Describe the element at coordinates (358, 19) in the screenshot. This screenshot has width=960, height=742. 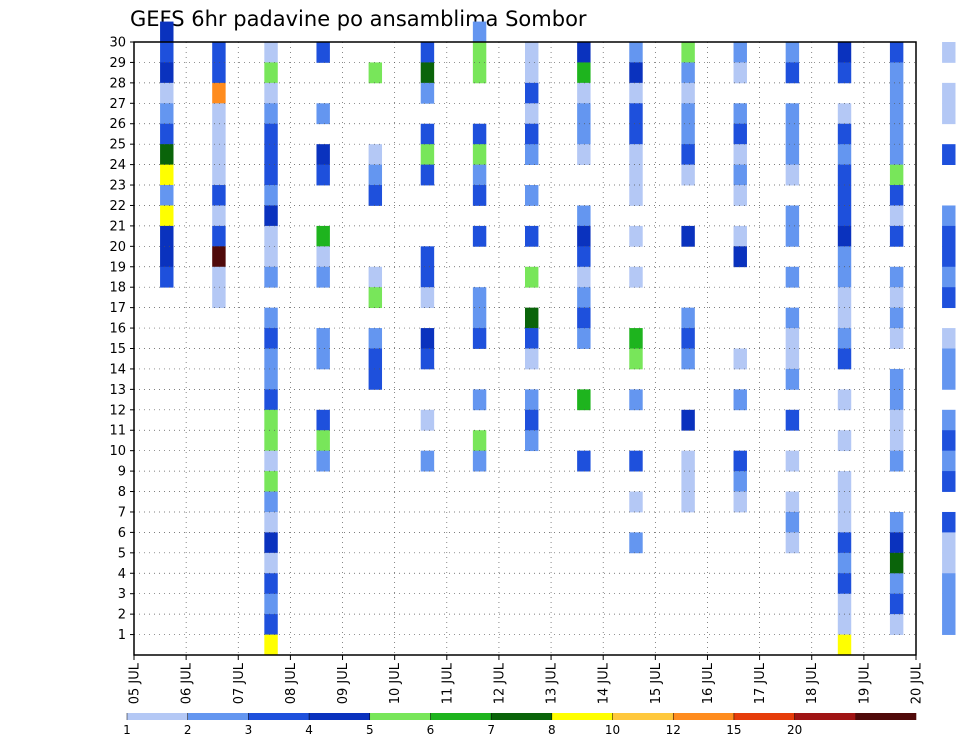
I see `chart-title: GEFS 6hr padavine po ansamblima Sombor` at that location.